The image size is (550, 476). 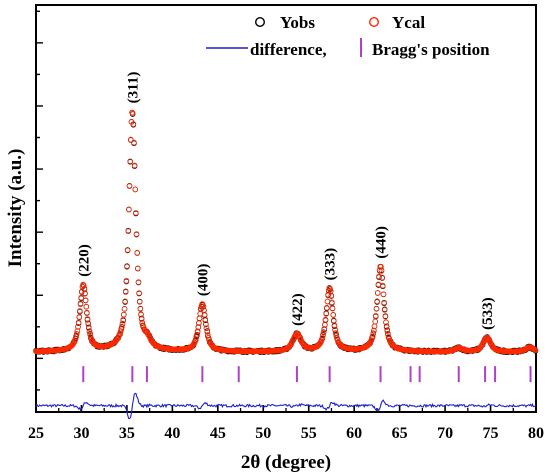 What do you see at coordinates (263, 433) in the screenshot?
I see `x-tick-label: 50` at bounding box center [263, 433].